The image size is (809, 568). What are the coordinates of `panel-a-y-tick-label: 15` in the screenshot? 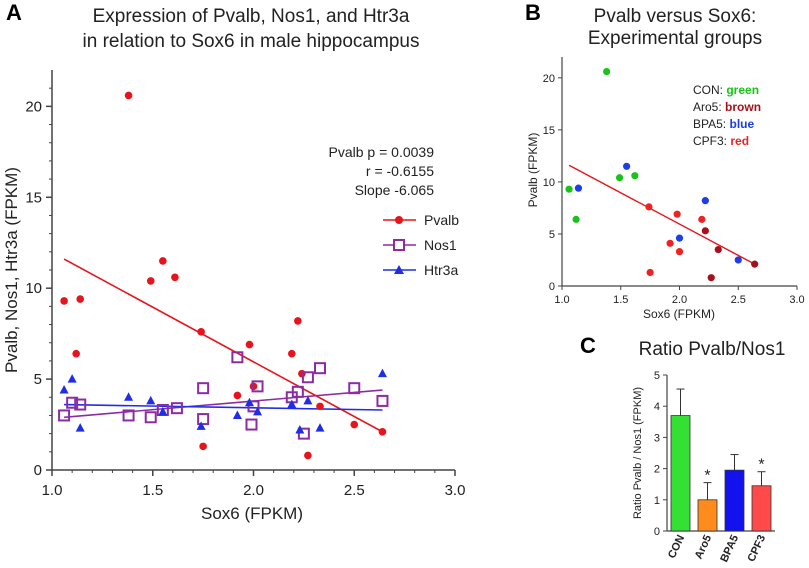 It's located at (33, 197).